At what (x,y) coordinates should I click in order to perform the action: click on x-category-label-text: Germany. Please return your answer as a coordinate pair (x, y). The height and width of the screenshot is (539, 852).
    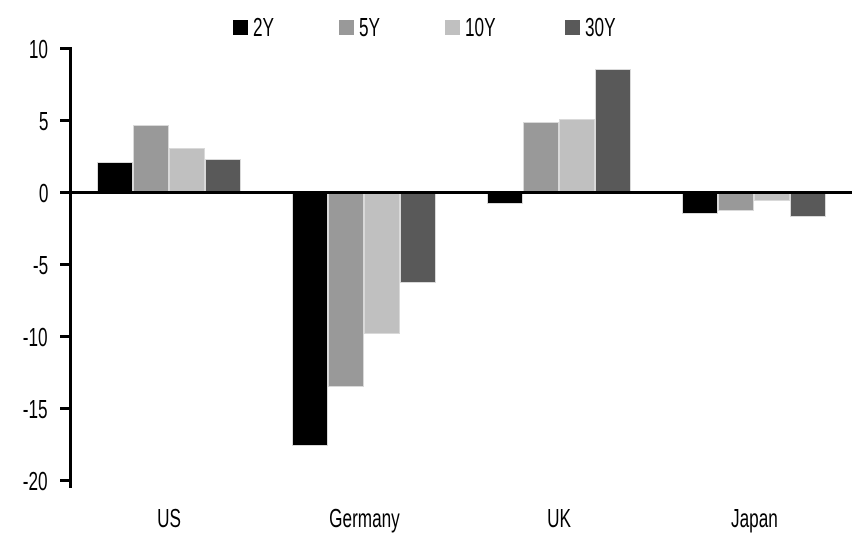
    Looking at the image, I should click on (364, 518).